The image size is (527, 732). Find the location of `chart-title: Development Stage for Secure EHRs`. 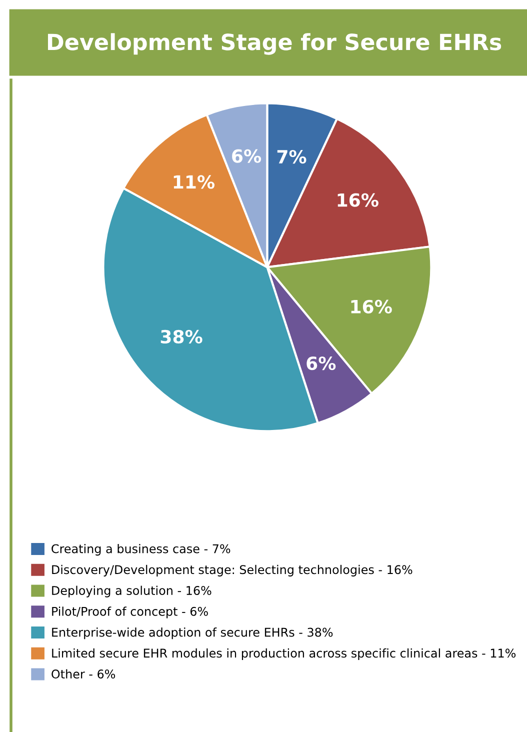

chart-title: Development Stage for Secure EHRs is located at coordinates (275, 44).